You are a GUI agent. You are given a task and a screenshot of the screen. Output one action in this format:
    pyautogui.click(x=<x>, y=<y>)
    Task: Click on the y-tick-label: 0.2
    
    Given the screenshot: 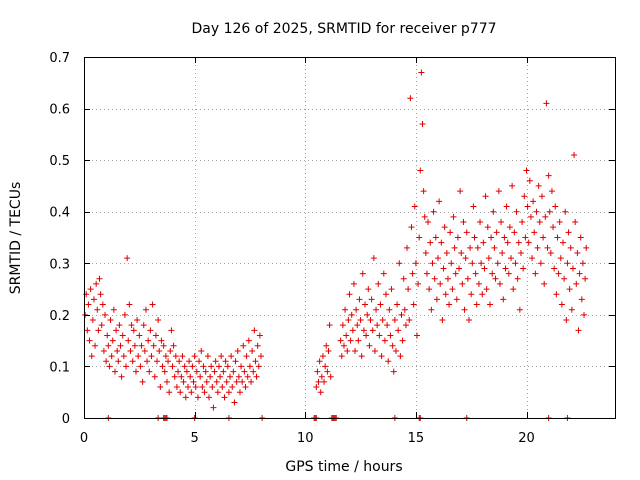 What is the action you would take?
    pyautogui.click(x=59, y=316)
    